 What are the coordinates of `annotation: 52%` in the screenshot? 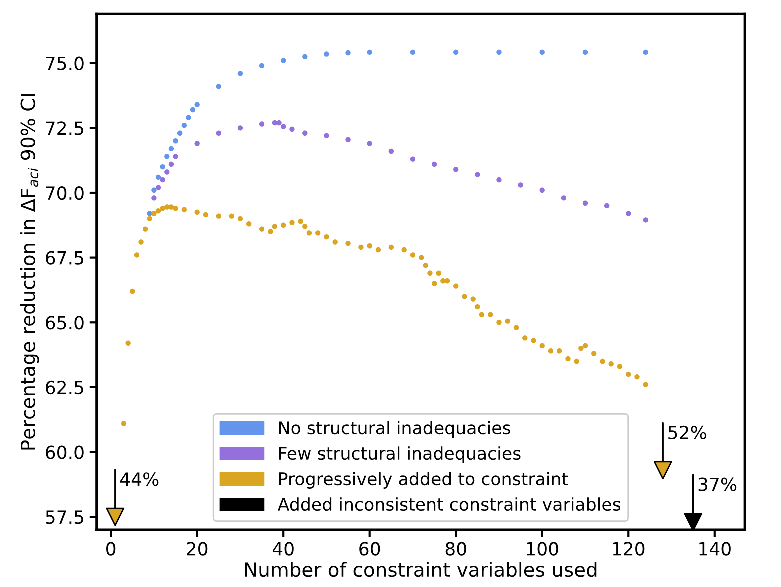 It's located at (687, 433).